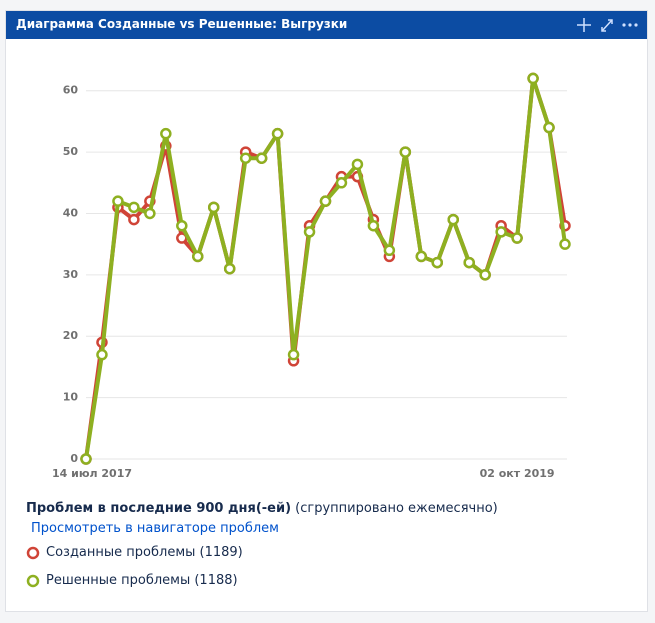  I want to click on legend-item: Созданные проблемы (1189), so click(134, 552).